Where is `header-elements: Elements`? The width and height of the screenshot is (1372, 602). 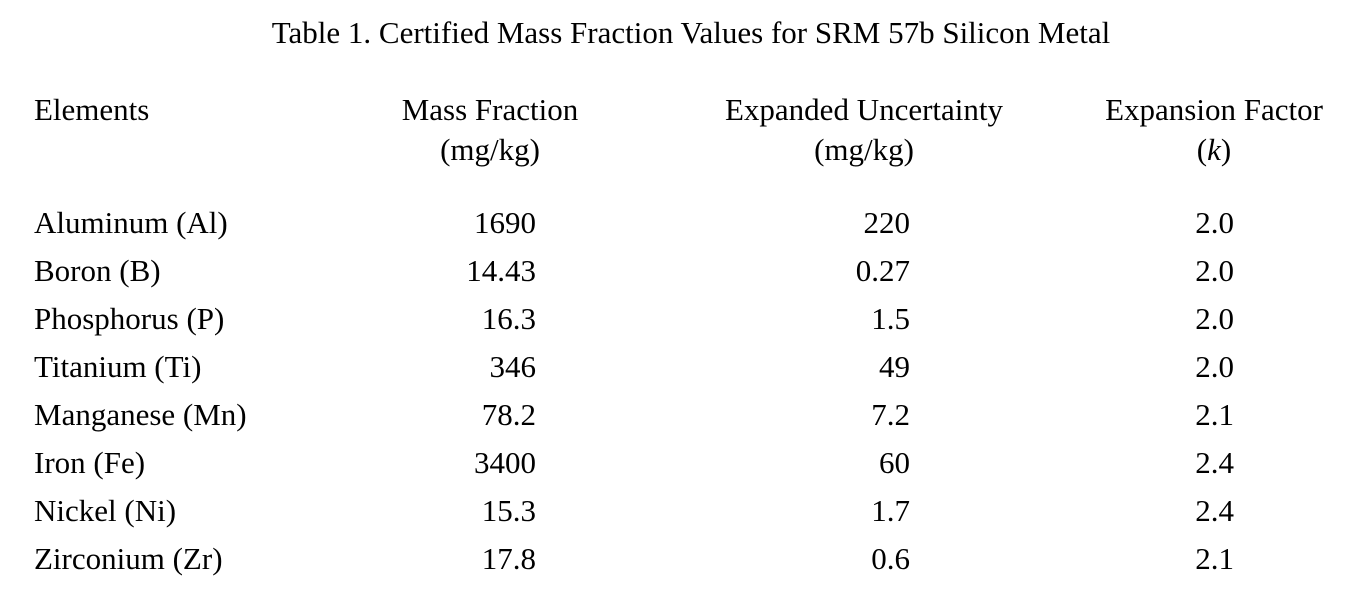 header-elements: Elements is located at coordinates (92, 109).